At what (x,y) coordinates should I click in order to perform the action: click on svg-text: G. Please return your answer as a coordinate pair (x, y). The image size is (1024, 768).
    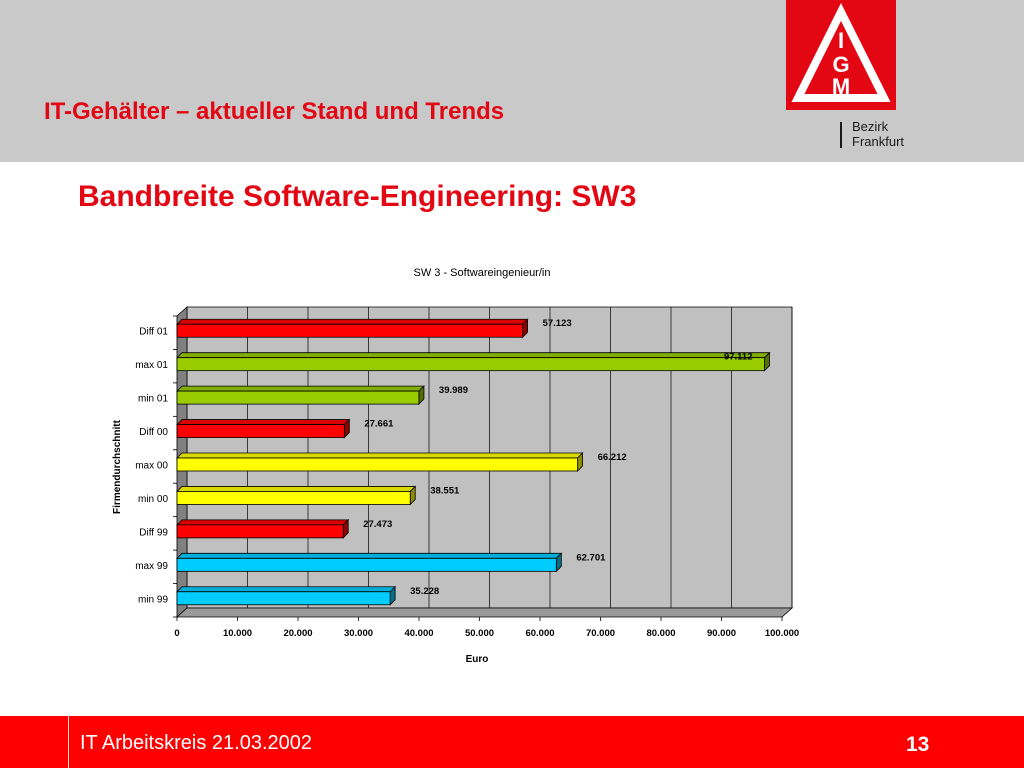
    Looking at the image, I should click on (840, 64).